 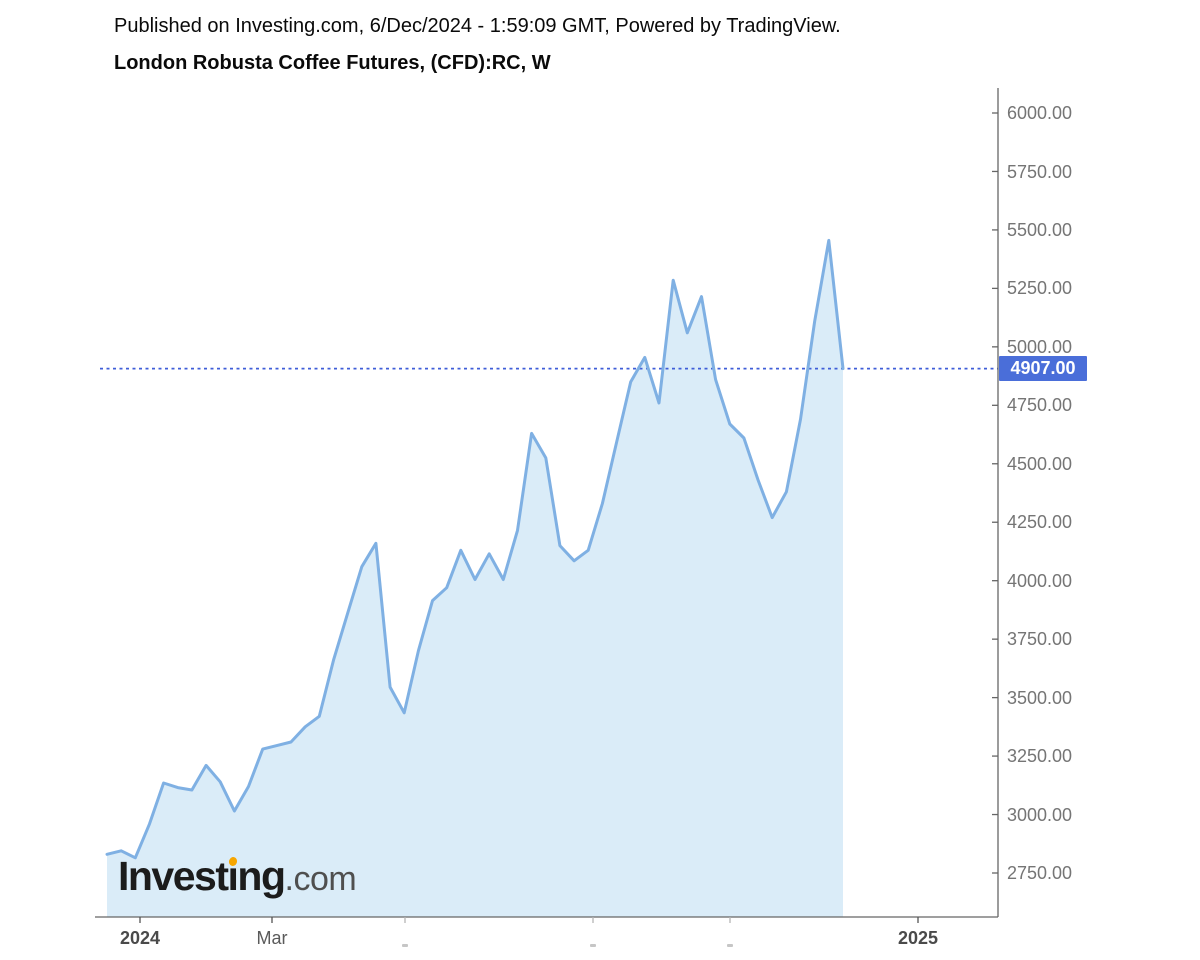 What do you see at coordinates (918, 938) in the screenshot?
I see `x-axis-label: 2025` at bounding box center [918, 938].